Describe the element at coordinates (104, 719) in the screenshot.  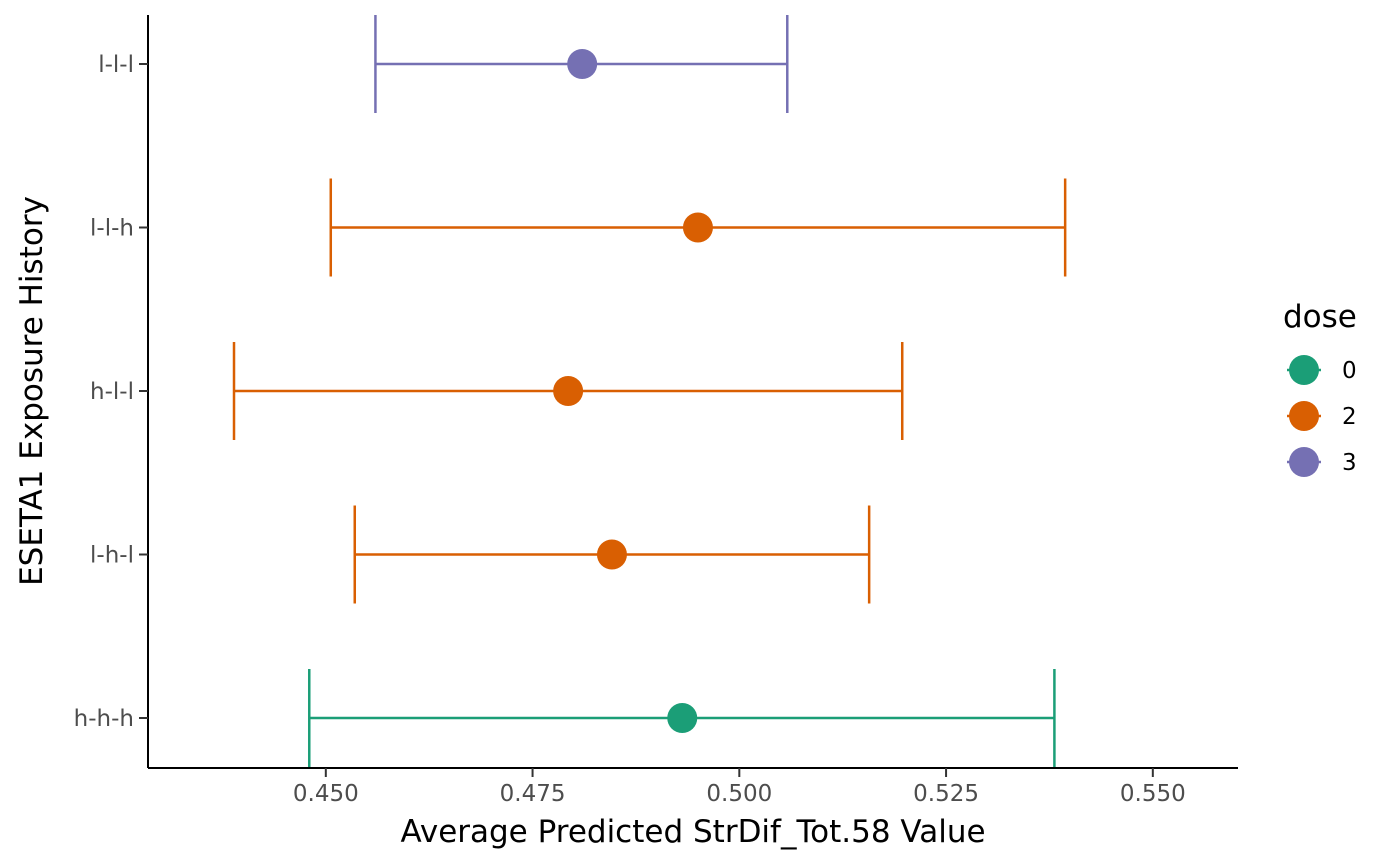
I see `y-tick-label: h-h-h` at that location.